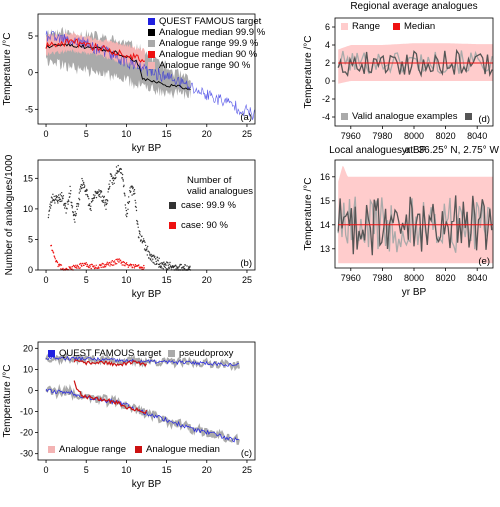 This screenshot has height=507, width=500. What do you see at coordinates (46, 134) in the screenshot?
I see `x-tick-label: 0` at bounding box center [46, 134].